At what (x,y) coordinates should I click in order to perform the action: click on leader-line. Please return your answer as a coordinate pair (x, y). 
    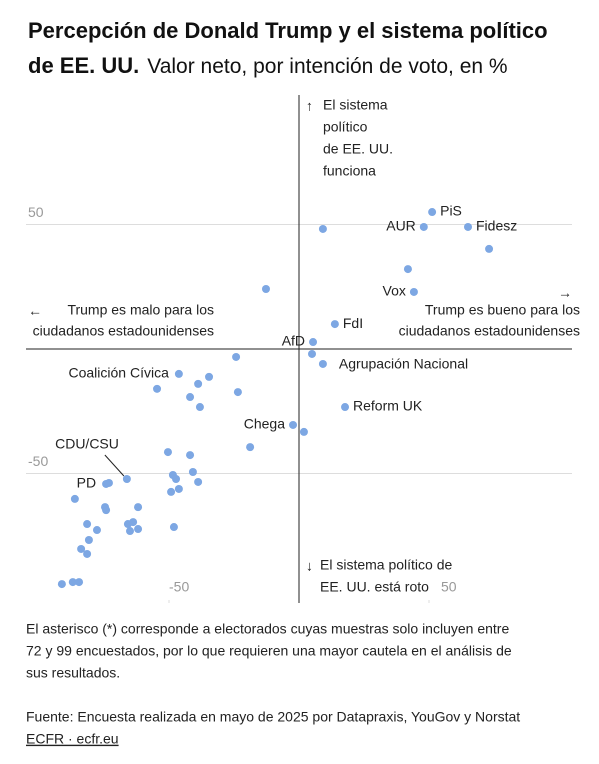
    Looking at the image, I should click on (114, 465).